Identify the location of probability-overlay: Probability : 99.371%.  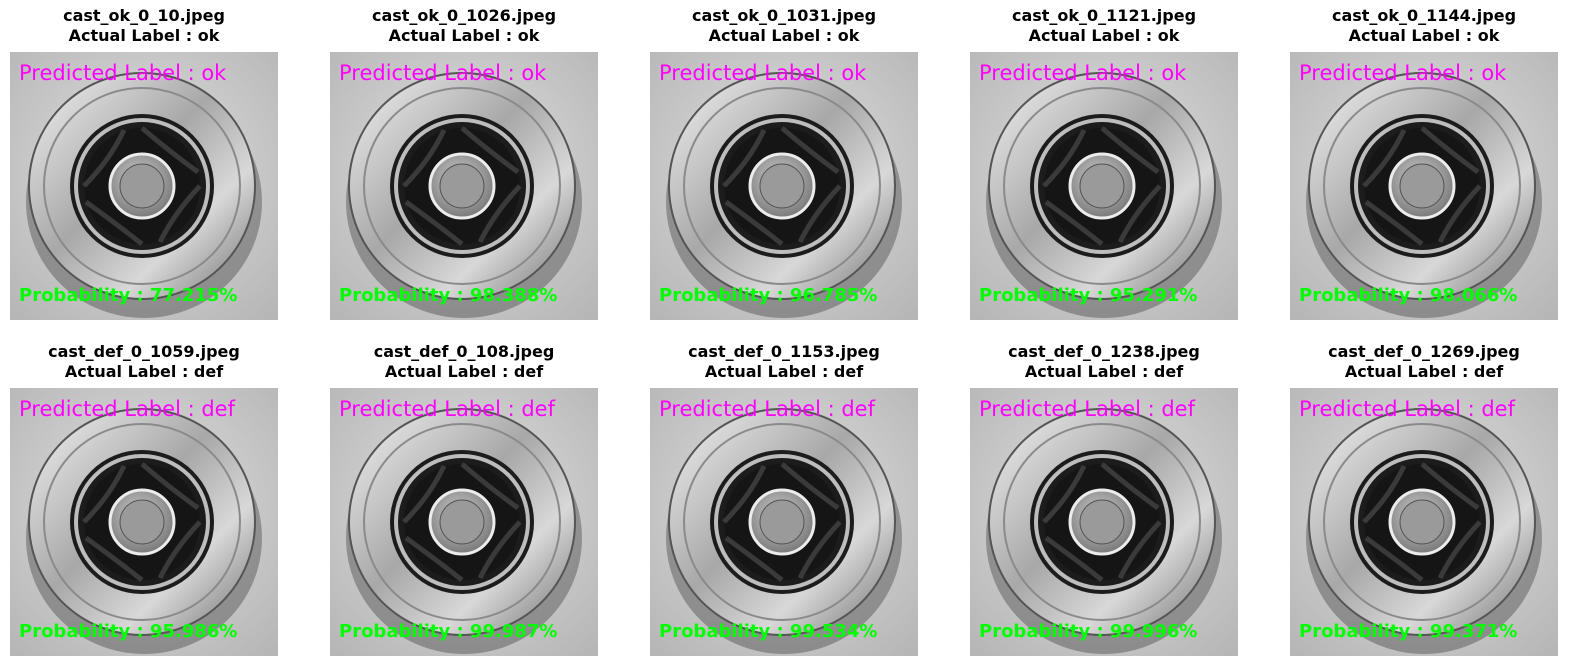
(1408, 631).